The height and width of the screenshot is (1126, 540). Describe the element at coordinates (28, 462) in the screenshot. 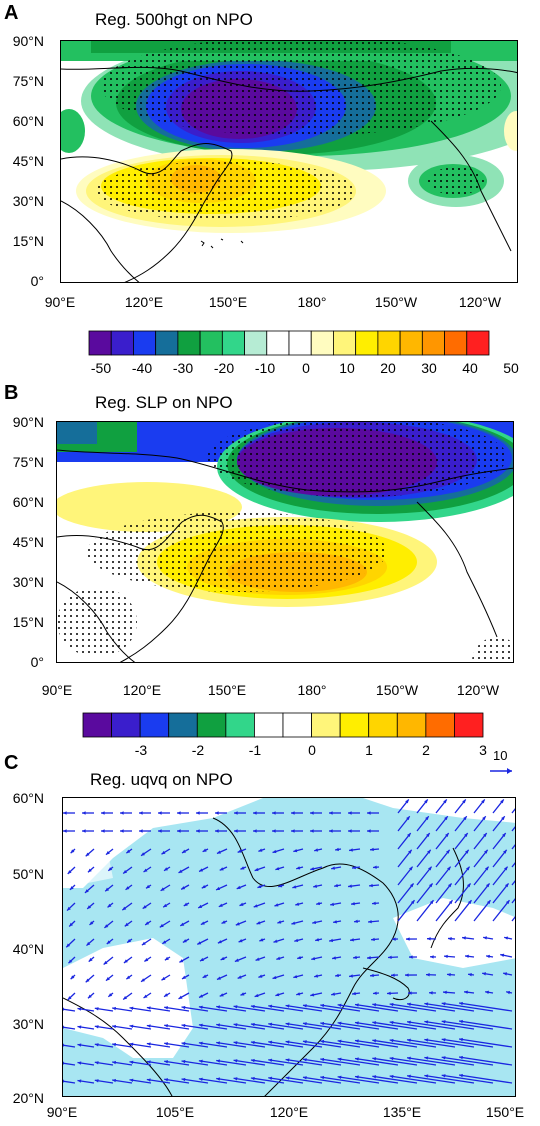

I see `ytick: 75°N` at that location.